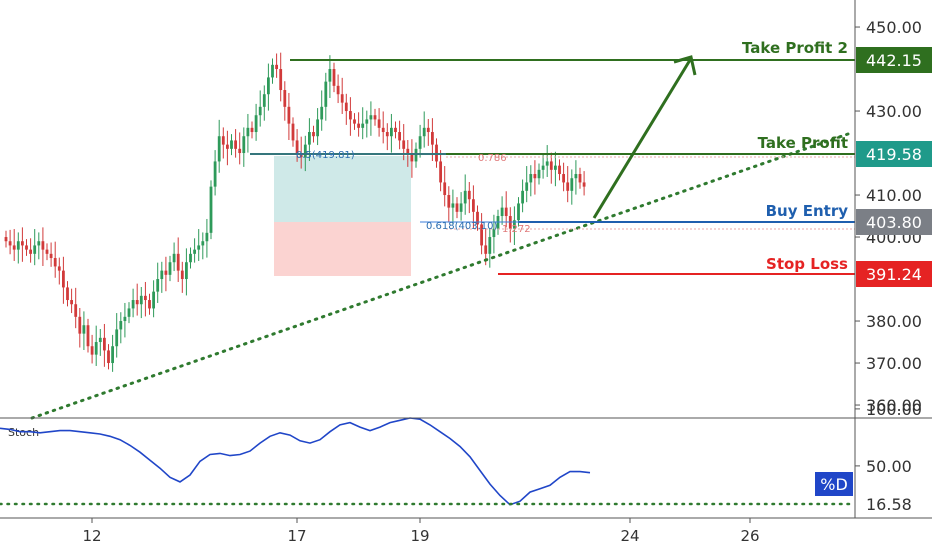  What do you see at coordinates (894, 60) in the screenshot?
I see `take-profit-2-badge-value: 442.15` at bounding box center [894, 60].